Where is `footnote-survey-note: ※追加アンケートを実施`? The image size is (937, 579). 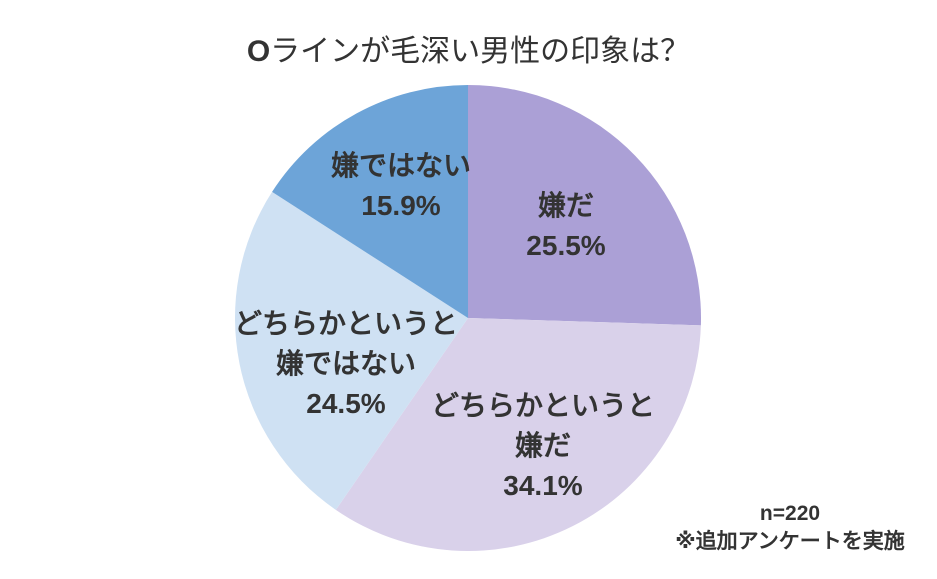
footnote-survey-note: ※追加アンケートを実施 is located at coordinates (790, 541).